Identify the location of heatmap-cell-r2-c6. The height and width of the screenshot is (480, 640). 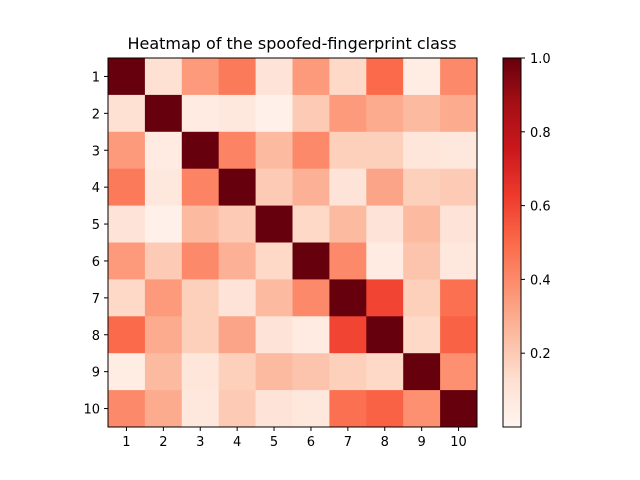
(311, 113).